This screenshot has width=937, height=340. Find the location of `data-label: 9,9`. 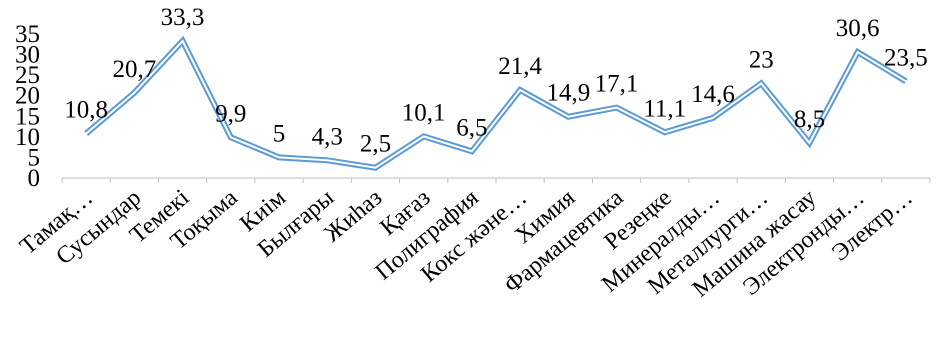

data-label: 9,9 is located at coordinates (230, 113).